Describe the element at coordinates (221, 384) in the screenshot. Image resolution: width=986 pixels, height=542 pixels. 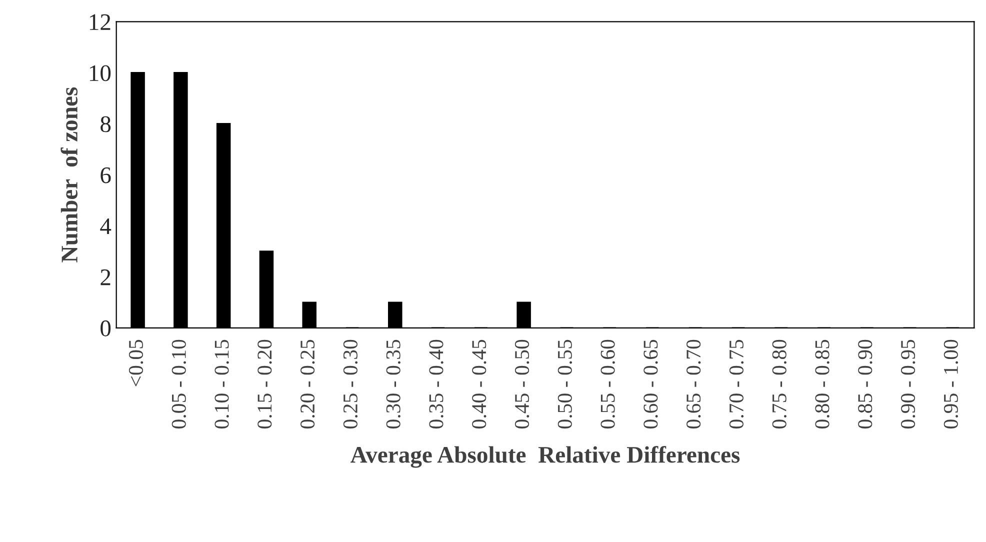
I see `x-tick-label: 0.10 - 0.15` at that location.